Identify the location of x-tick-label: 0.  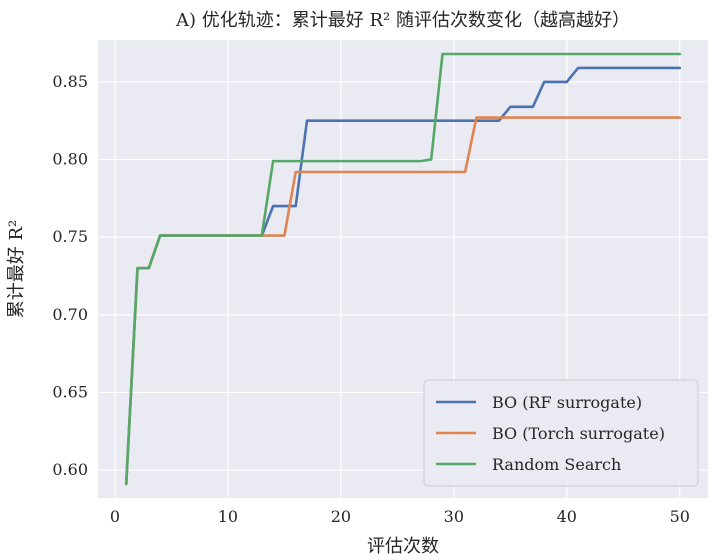
(115, 516).